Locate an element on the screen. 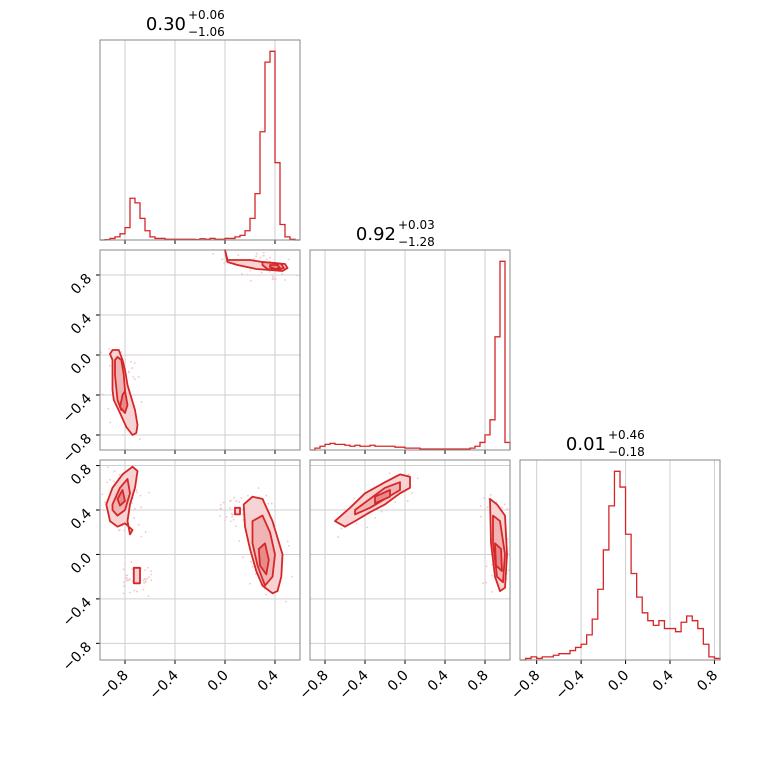  contour-outer is located at coordinates (237, 511).